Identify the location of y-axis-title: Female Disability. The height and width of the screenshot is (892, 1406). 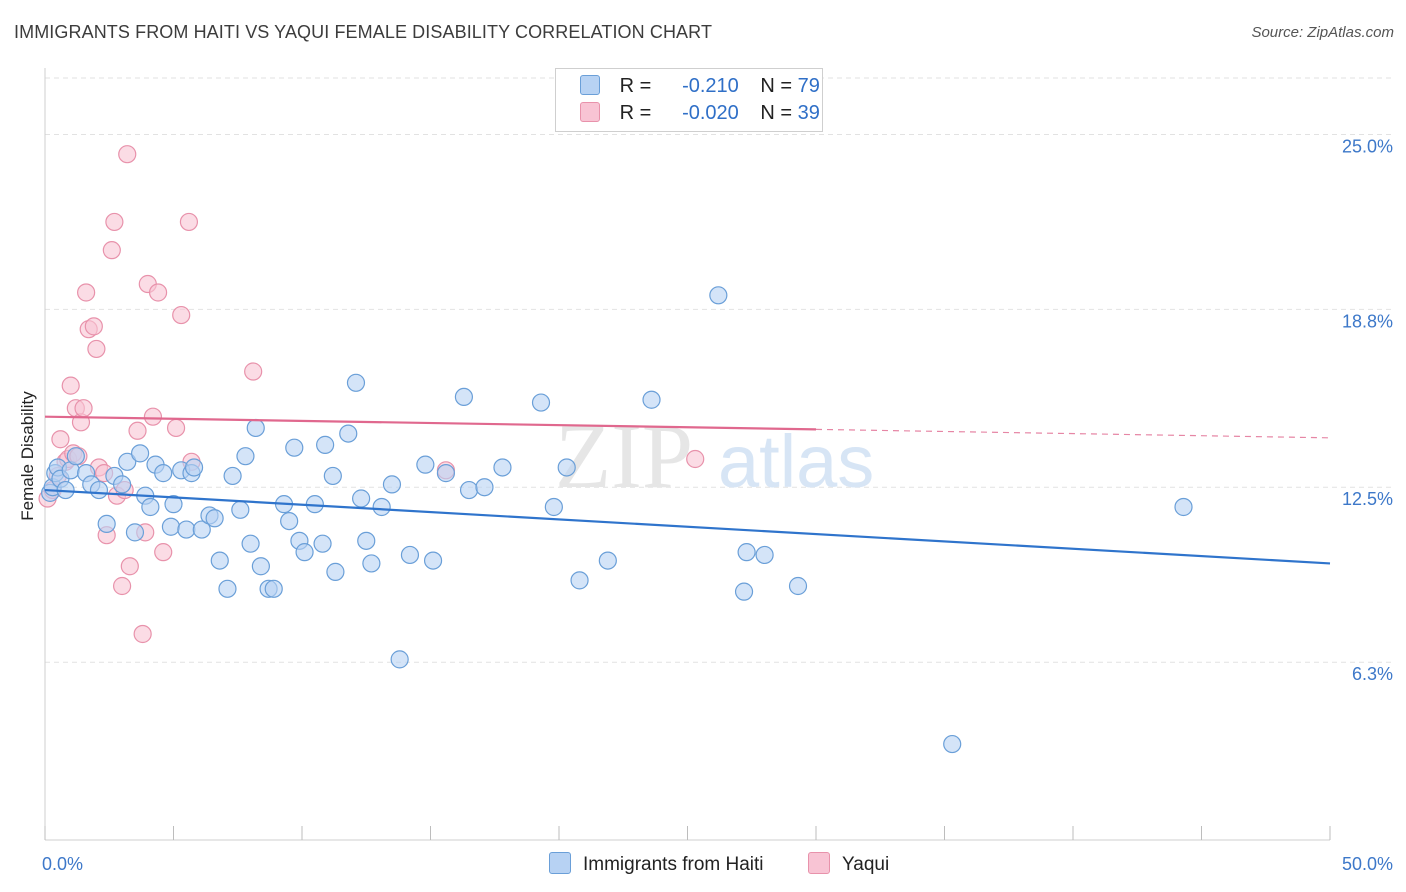
(27, 456).